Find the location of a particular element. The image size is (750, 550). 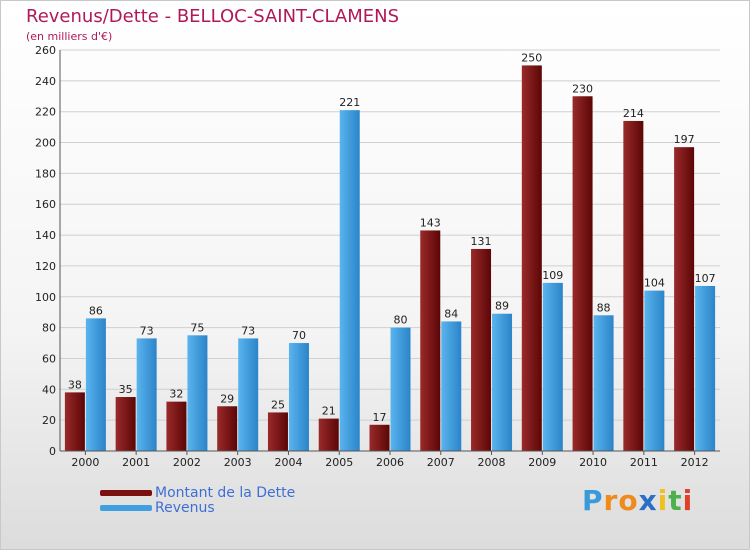

y-tick-label: 20 is located at coordinates (49, 420).